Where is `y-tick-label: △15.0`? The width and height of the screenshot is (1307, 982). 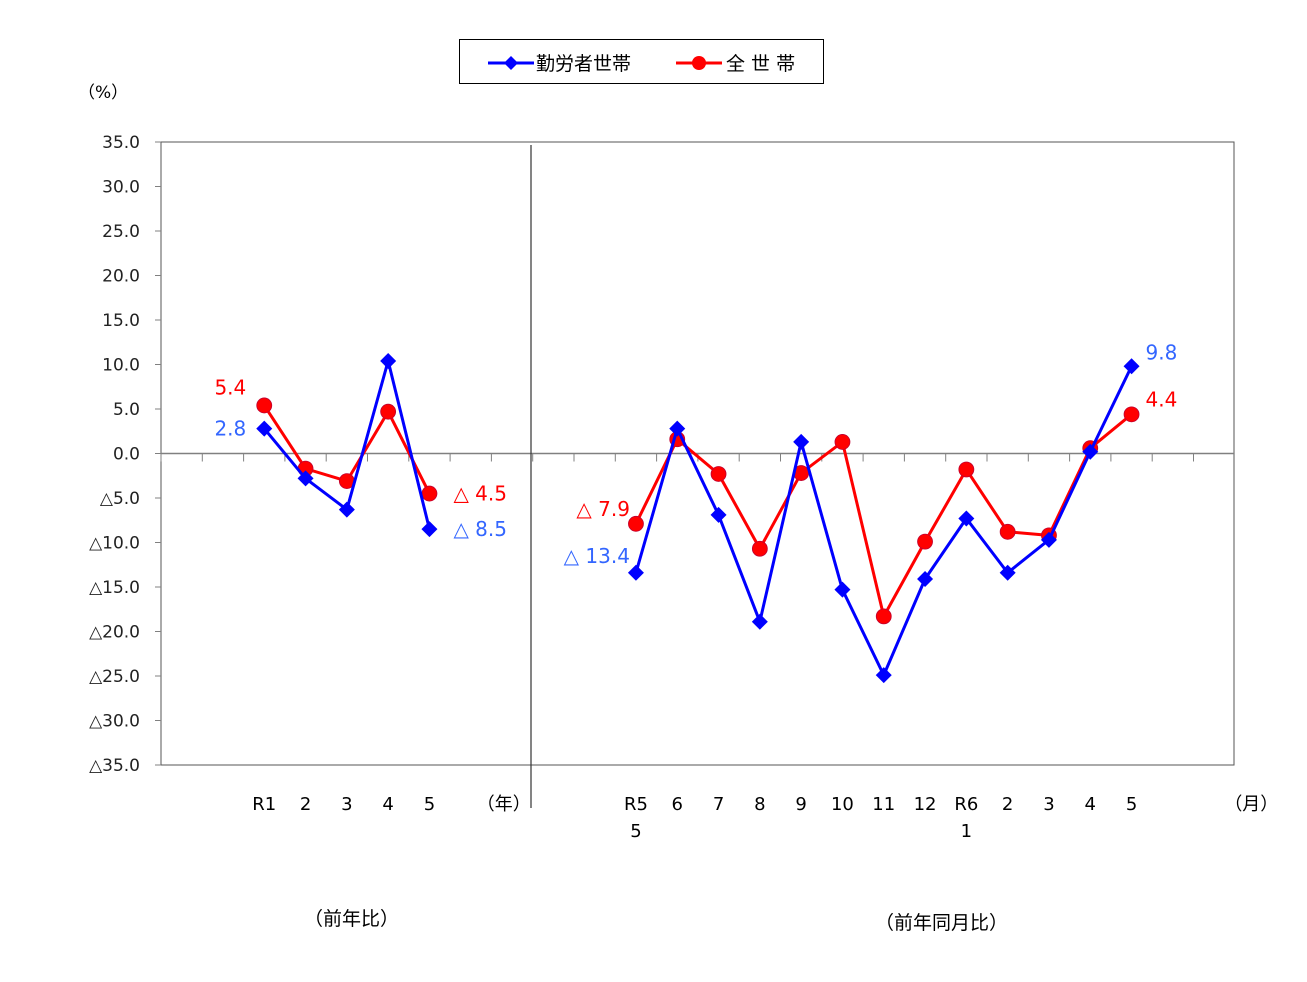 y-tick-label: △15.0 is located at coordinates (114, 588).